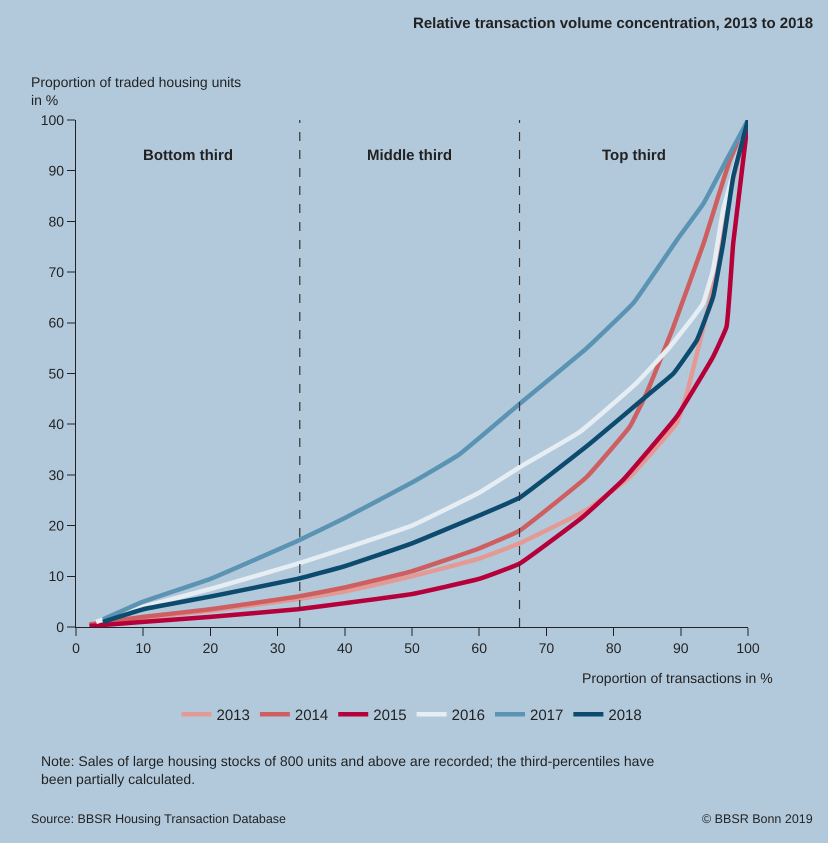 The height and width of the screenshot is (843, 828). What do you see at coordinates (757, 819) in the screenshot?
I see `text: © BBSR Bonn 2019` at bounding box center [757, 819].